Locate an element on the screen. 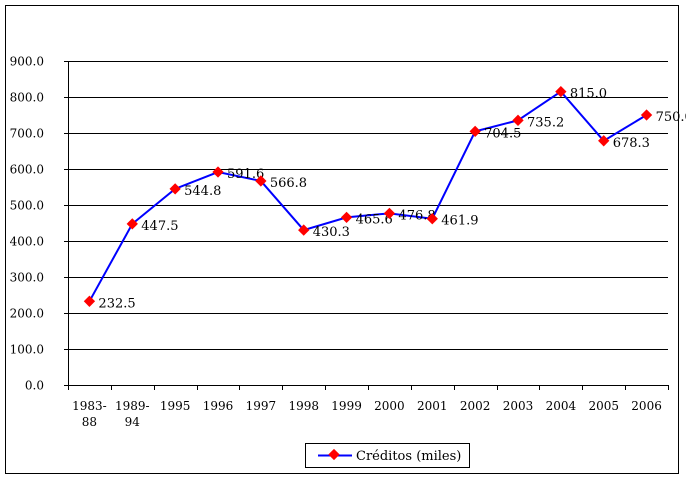 This screenshot has width=686, height=482. x-tick-label: 1997 is located at coordinates (261, 406).